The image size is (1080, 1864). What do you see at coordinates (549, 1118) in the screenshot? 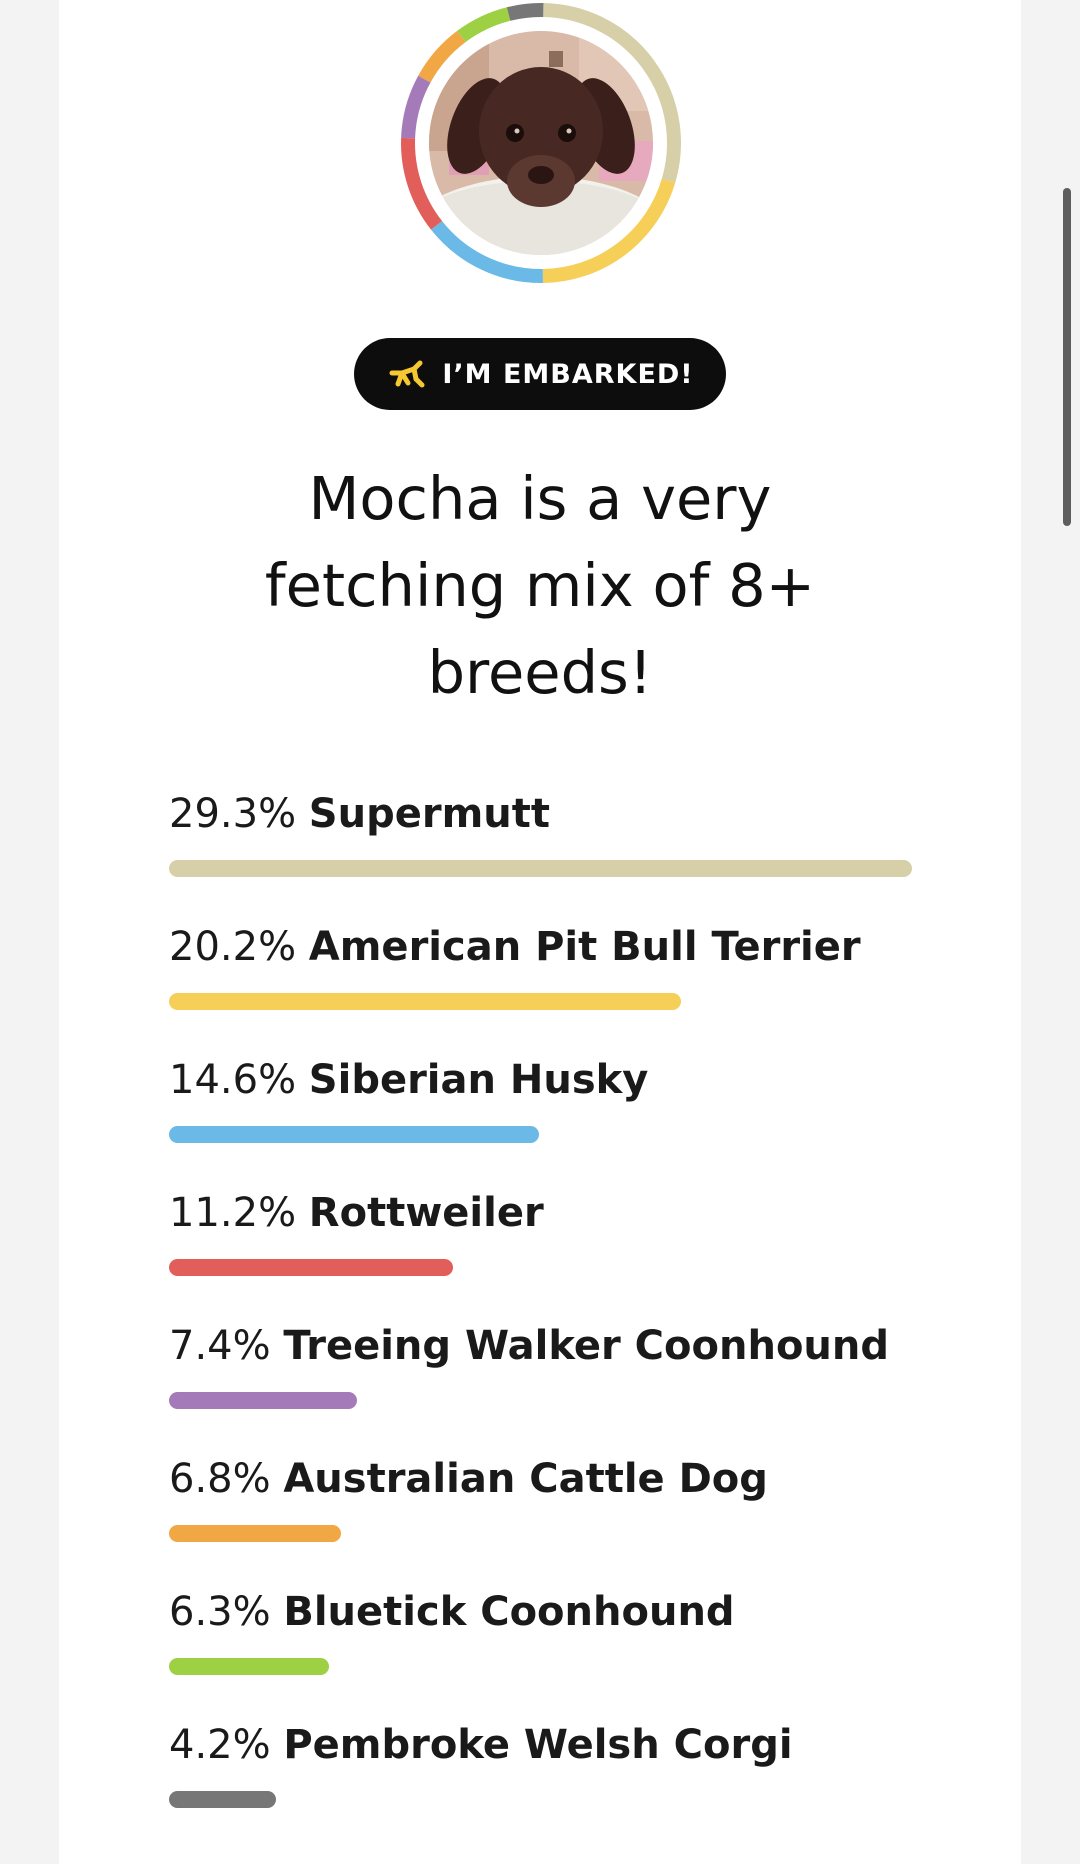
I see `breed-item: 14.6% Siberian Husky` at bounding box center [549, 1118].